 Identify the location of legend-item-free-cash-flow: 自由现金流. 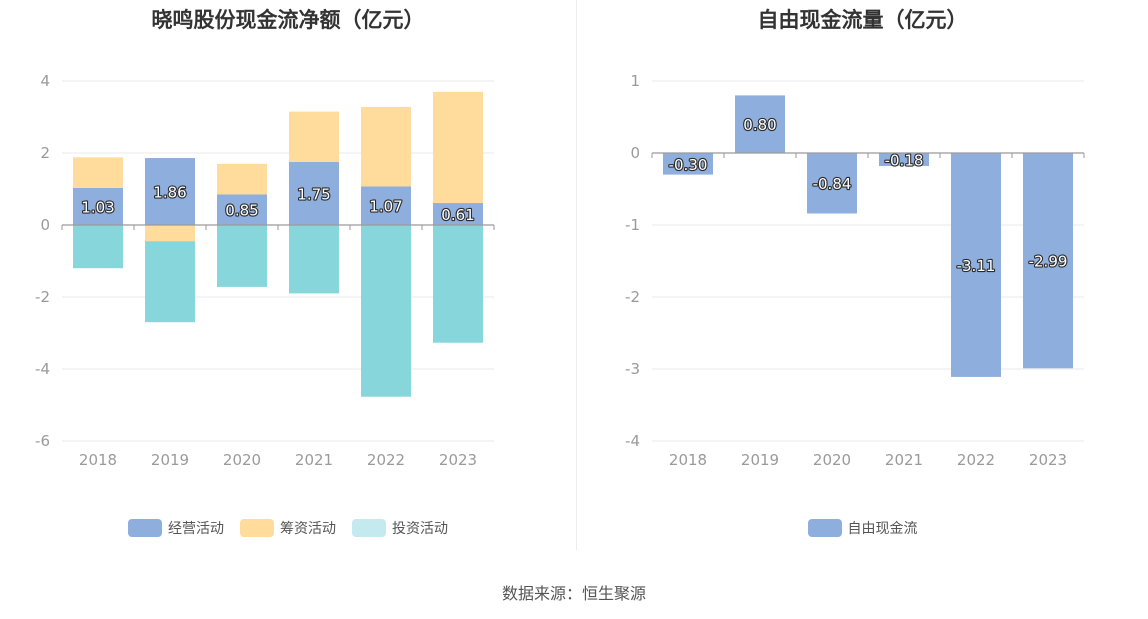
(862, 528).